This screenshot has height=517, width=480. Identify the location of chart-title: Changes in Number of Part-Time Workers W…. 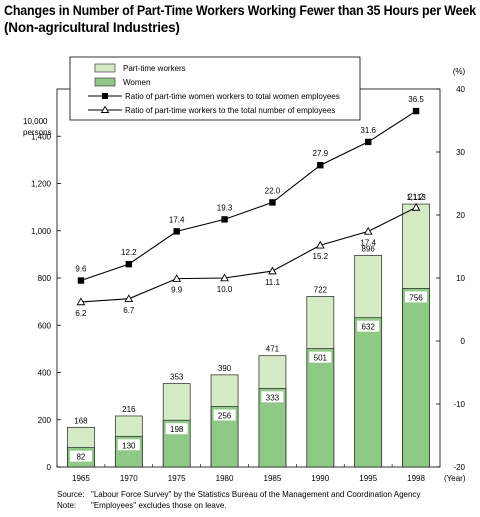
(240, 10).